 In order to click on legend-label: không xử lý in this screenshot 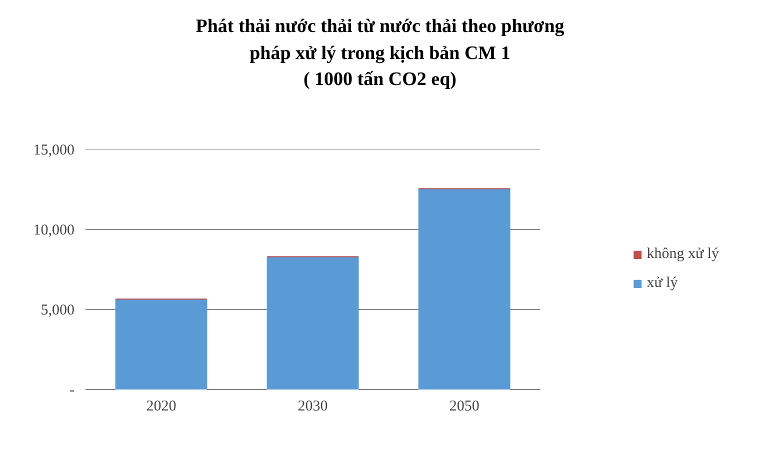, I will do `click(682, 254)`.